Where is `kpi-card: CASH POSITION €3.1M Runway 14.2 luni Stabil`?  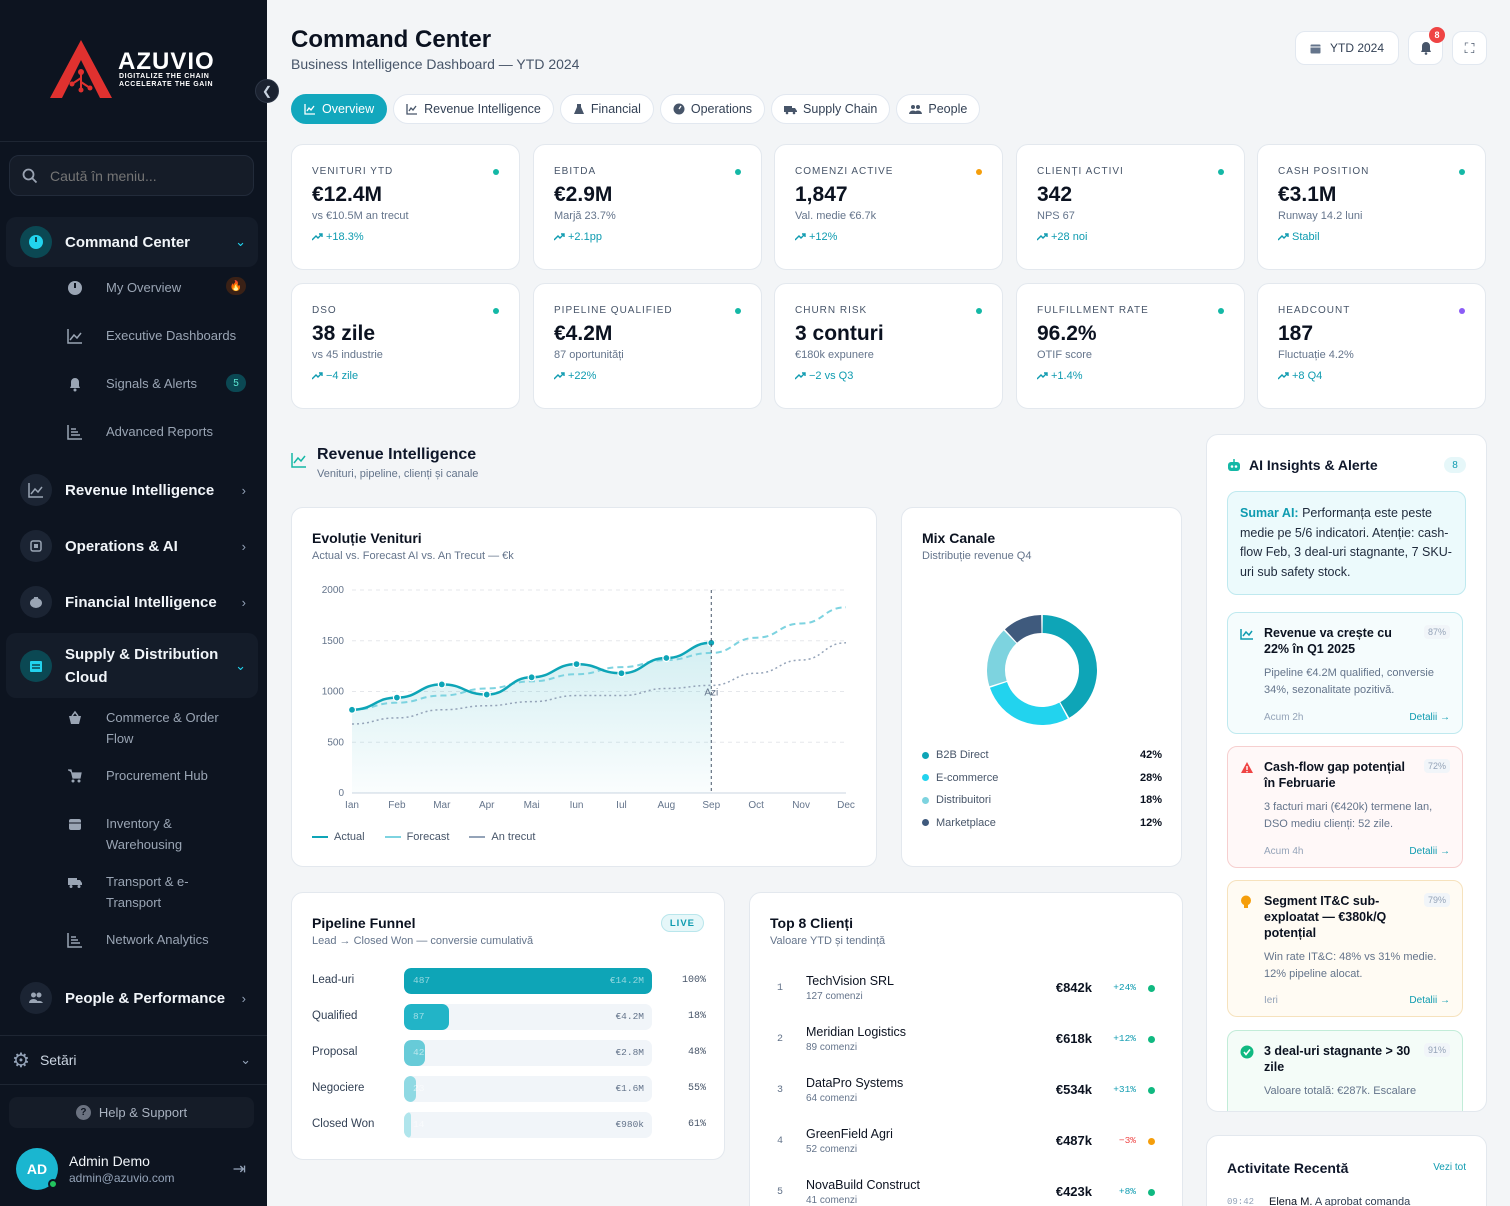 kpi-card: CASH POSITION €3.1M Runway 14.2 luni Stabil is located at coordinates (1371, 207).